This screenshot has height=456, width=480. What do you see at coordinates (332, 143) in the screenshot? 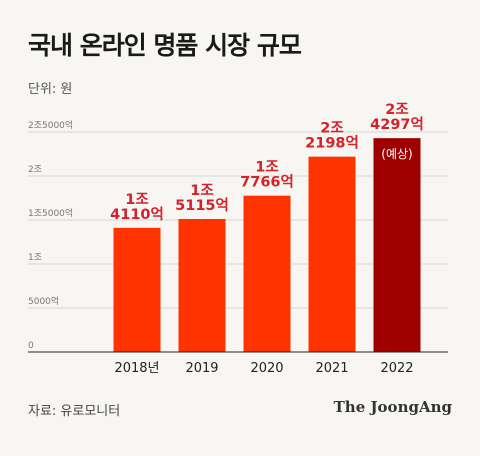
I see `value-label: 2198억` at bounding box center [332, 143].